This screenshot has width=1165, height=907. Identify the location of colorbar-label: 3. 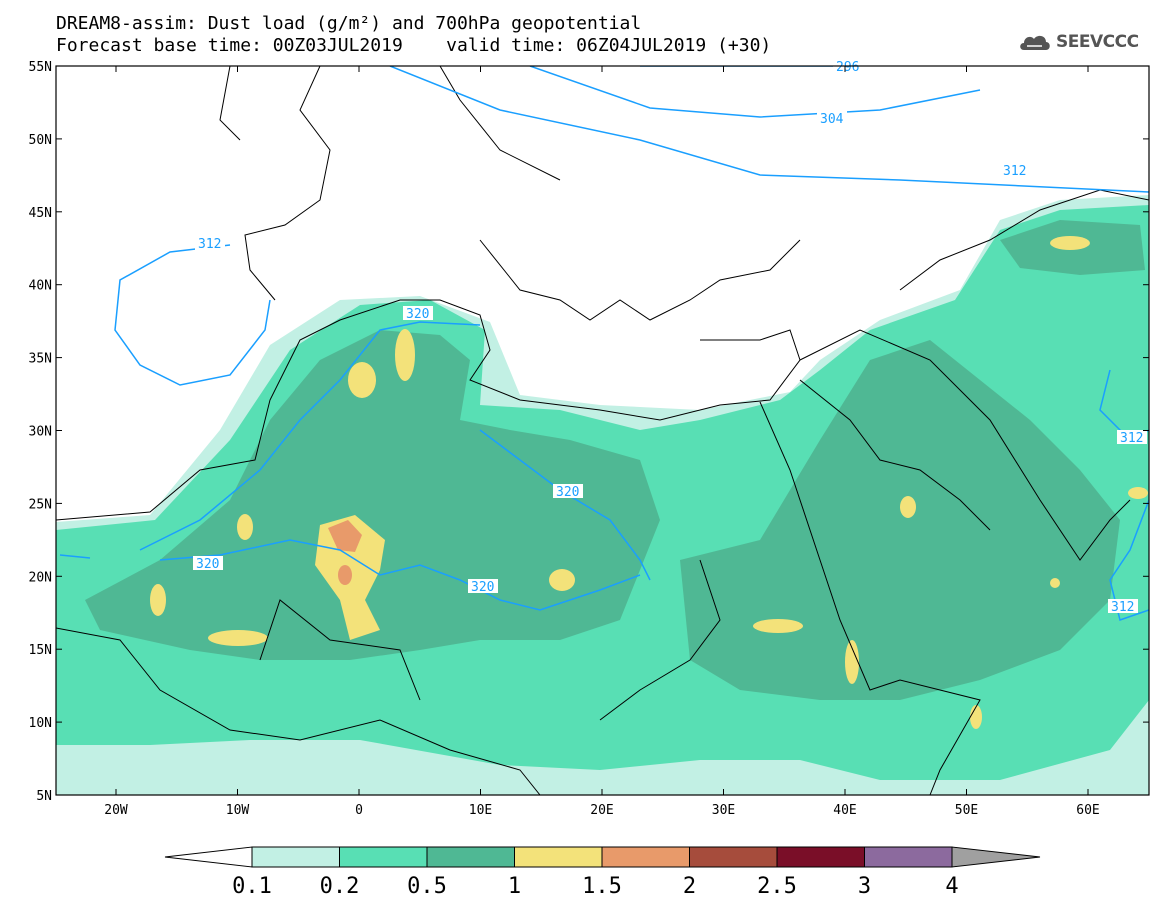
(864, 886).